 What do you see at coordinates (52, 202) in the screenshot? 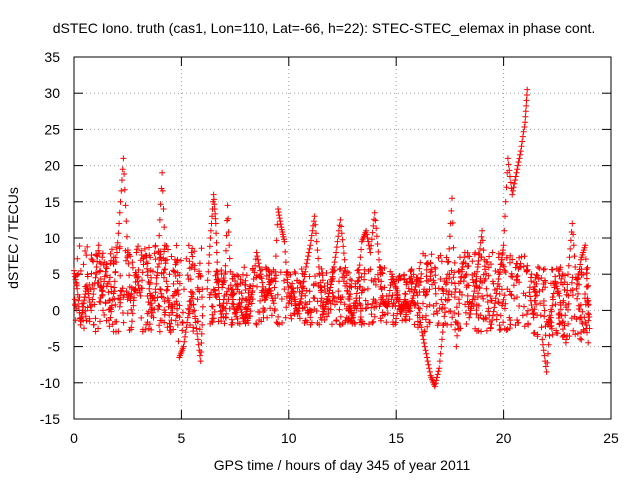
I see `y-tick-label: 15` at bounding box center [52, 202].